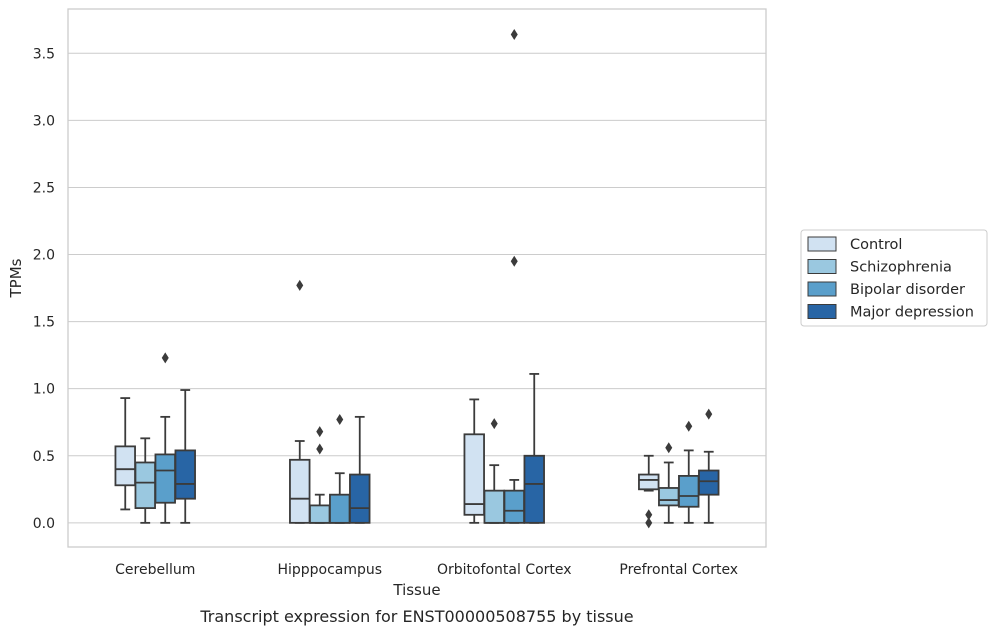 The height and width of the screenshot is (634, 997). Describe the element at coordinates (907, 290) in the screenshot. I see `legend-entry-label: Bipolar disorder` at that location.